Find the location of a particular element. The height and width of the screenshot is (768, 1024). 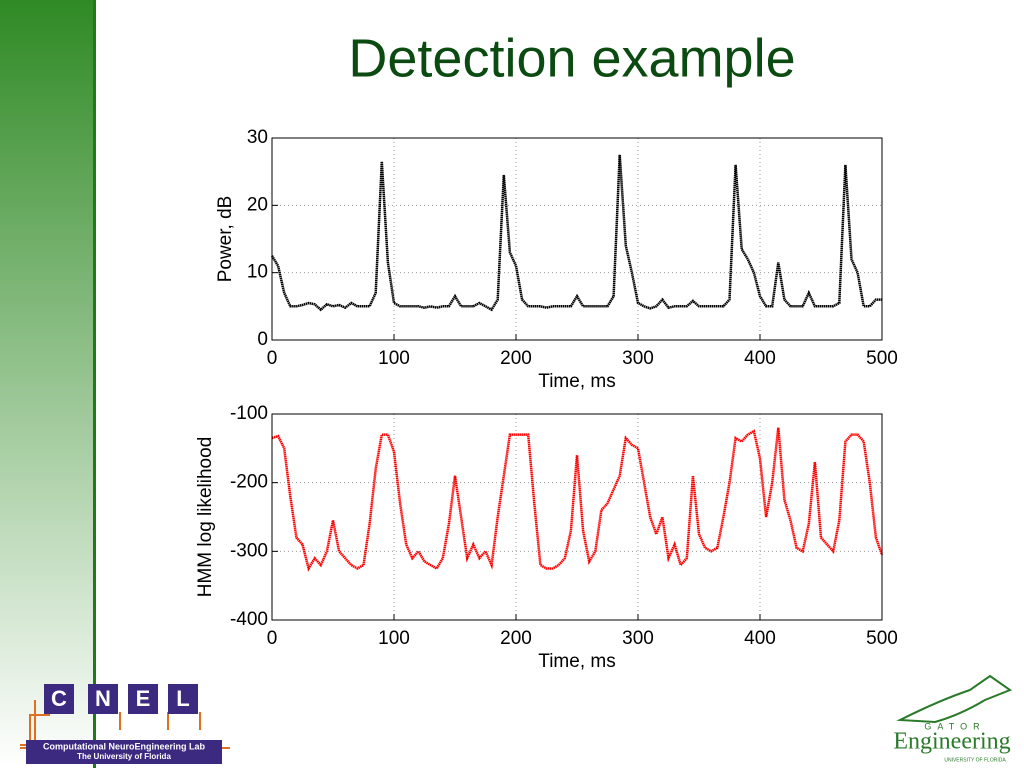

logo-university: The University of Florida is located at coordinates (124, 756).